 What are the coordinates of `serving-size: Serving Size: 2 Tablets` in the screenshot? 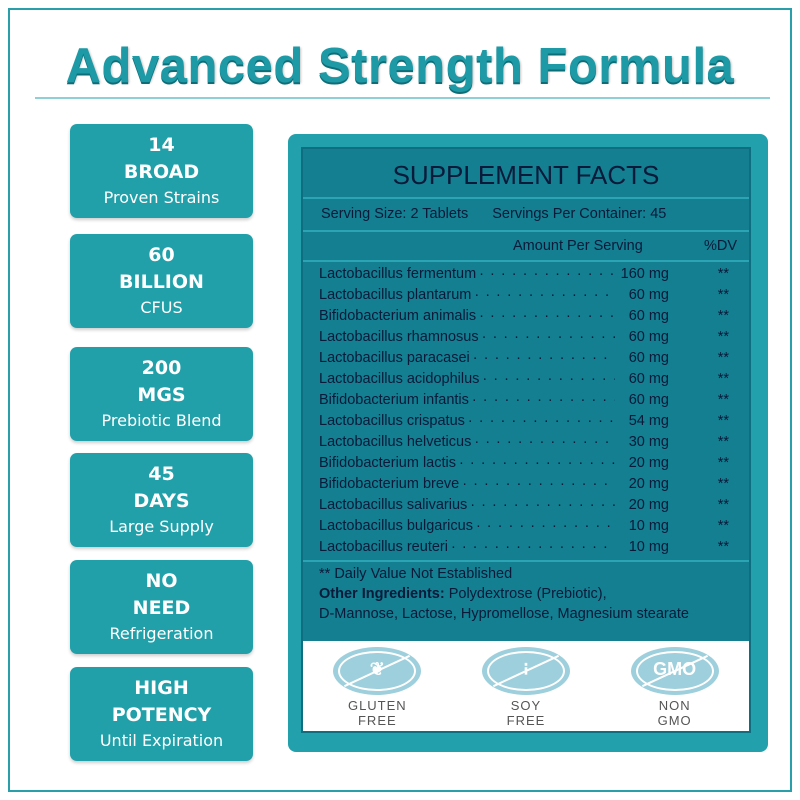 It's located at (395, 214).